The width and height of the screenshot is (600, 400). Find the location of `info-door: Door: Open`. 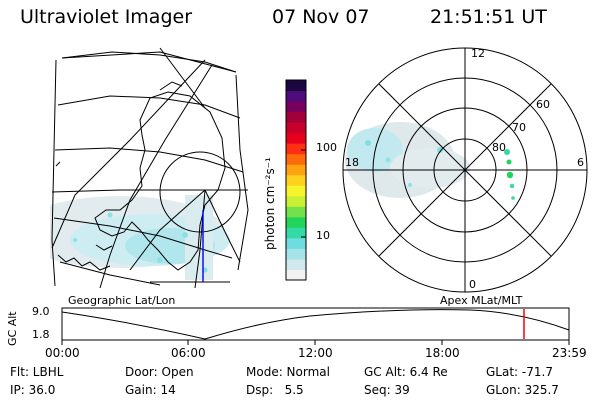

info-door: Door: Open is located at coordinates (159, 372).